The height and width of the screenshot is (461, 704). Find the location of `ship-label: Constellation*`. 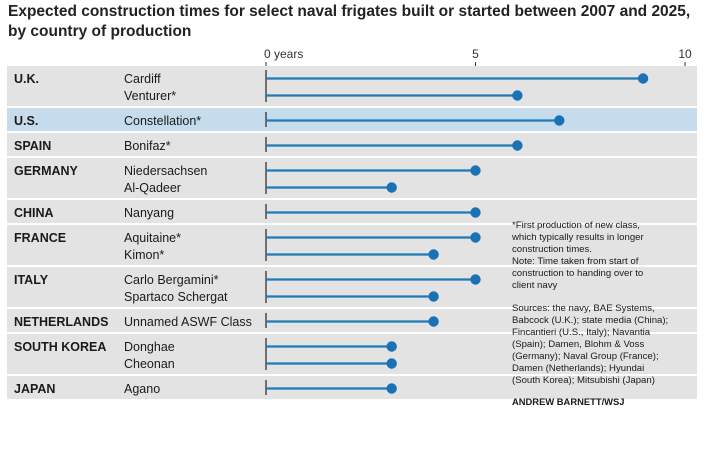

ship-label: Constellation* is located at coordinates (162, 121).